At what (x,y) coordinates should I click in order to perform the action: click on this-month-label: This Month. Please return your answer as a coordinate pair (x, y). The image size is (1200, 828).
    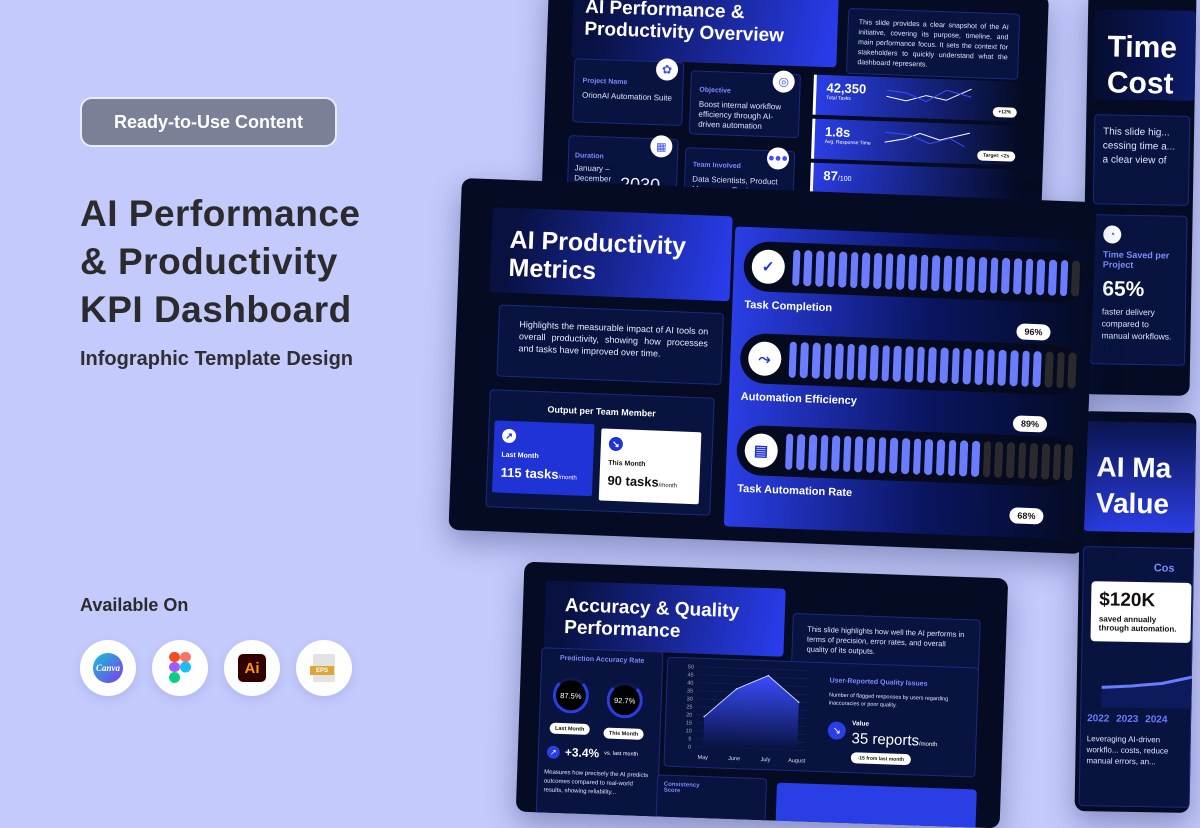
    Looking at the image, I should click on (627, 464).